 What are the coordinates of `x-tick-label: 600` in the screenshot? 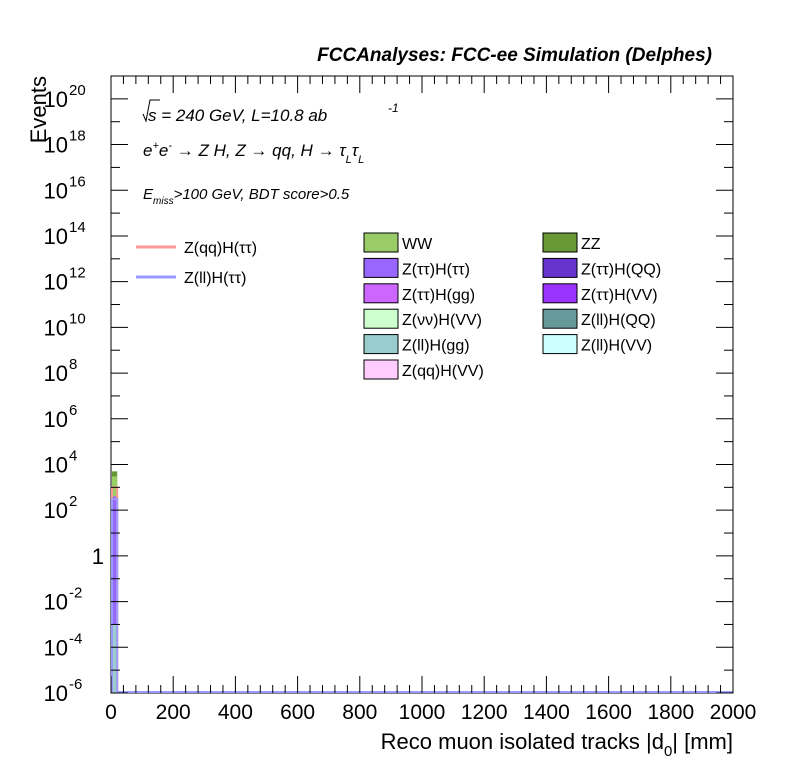 It's located at (297, 712).